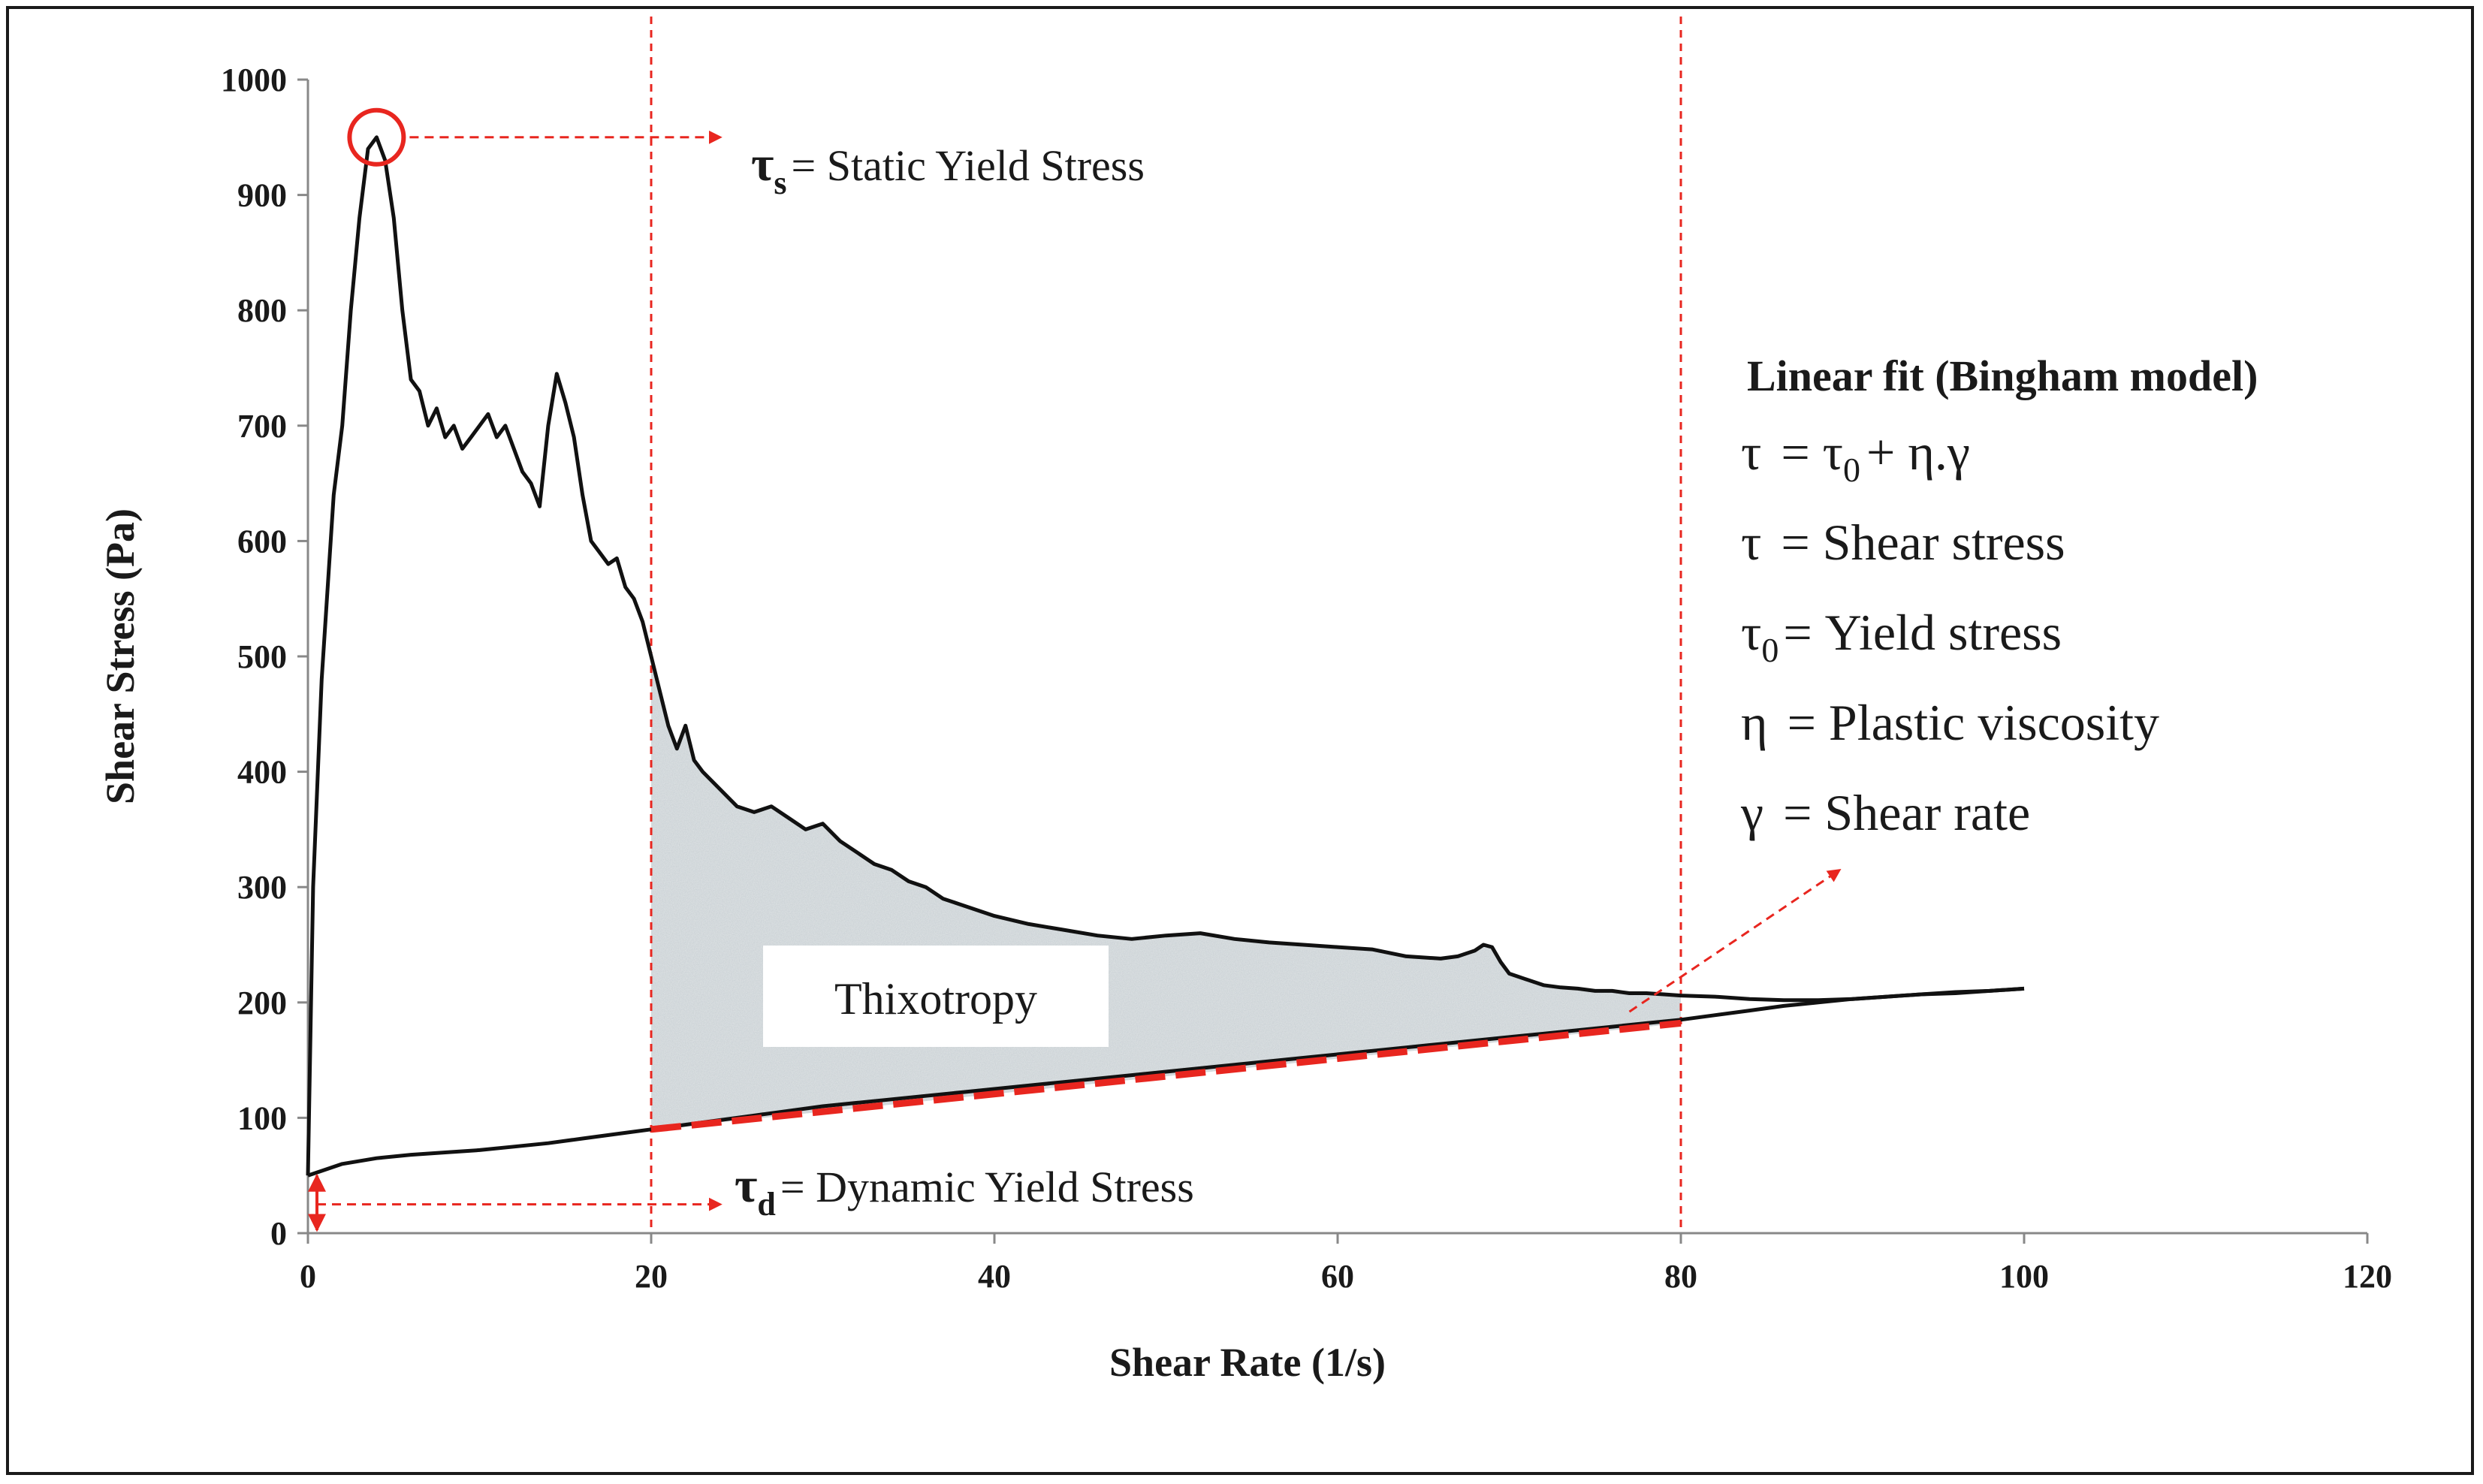  I want to click on series-linear-fit, so click(1166, 1076).